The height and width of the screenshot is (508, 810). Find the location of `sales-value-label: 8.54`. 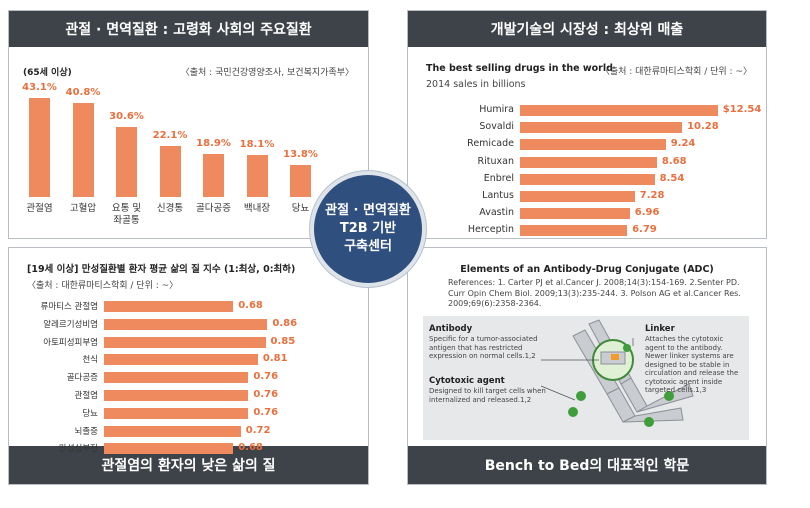

sales-value-label: 8.54 is located at coordinates (672, 178).